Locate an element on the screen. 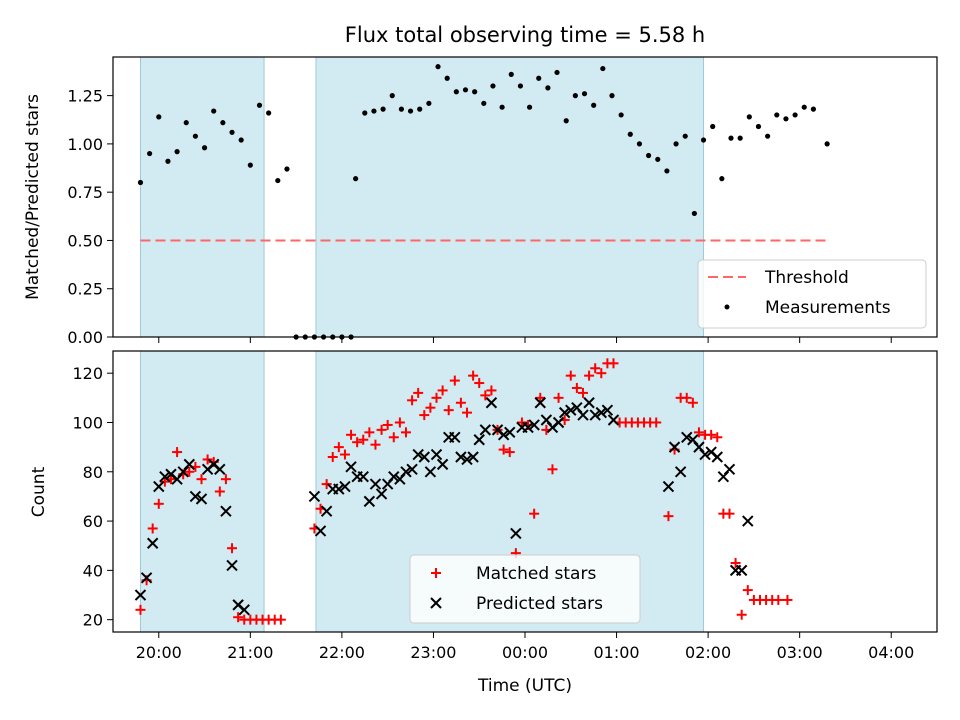 The width and height of the screenshot is (960, 720). x-tick-label: 21:00 is located at coordinates (250, 652).